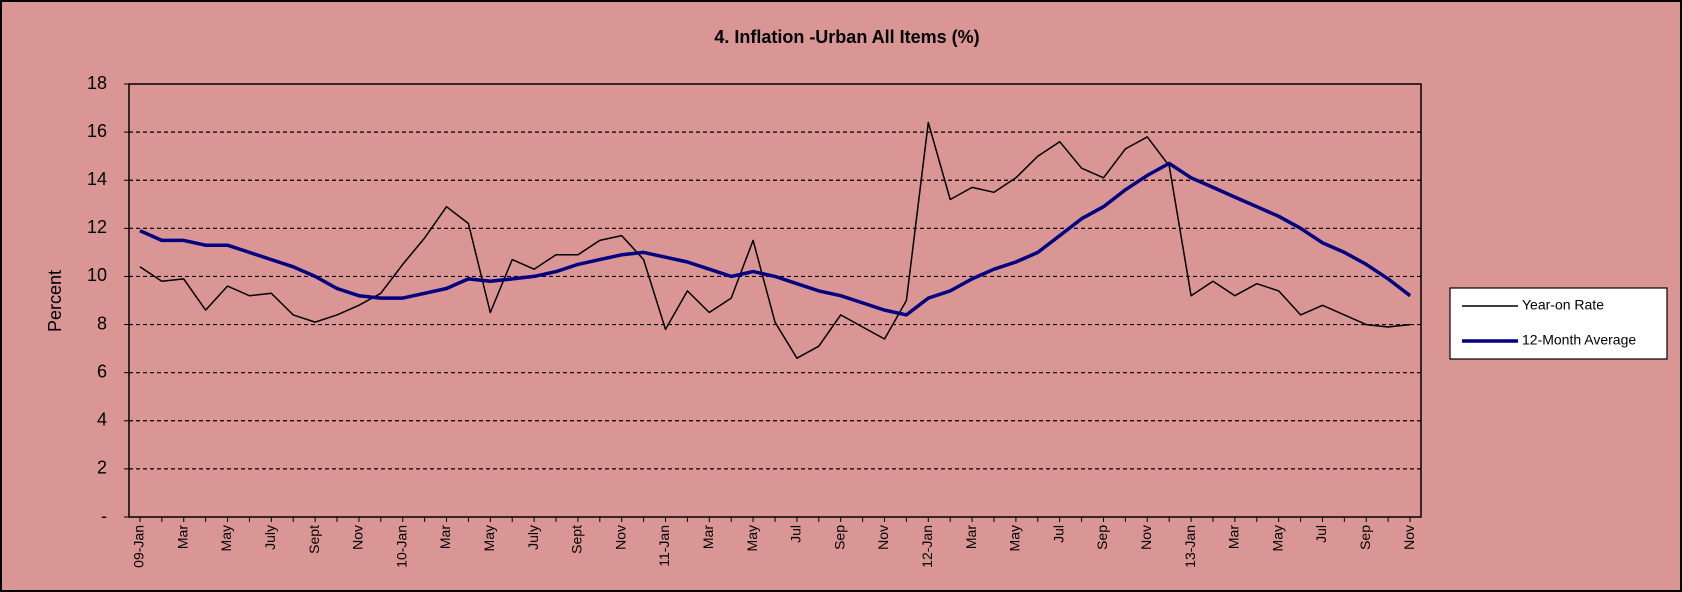 Image resolution: width=1682 pixels, height=592 pixels. Describe the element at coordinates (97, 131) in the screenshot. I see `y-tick-label: 16` at that location.